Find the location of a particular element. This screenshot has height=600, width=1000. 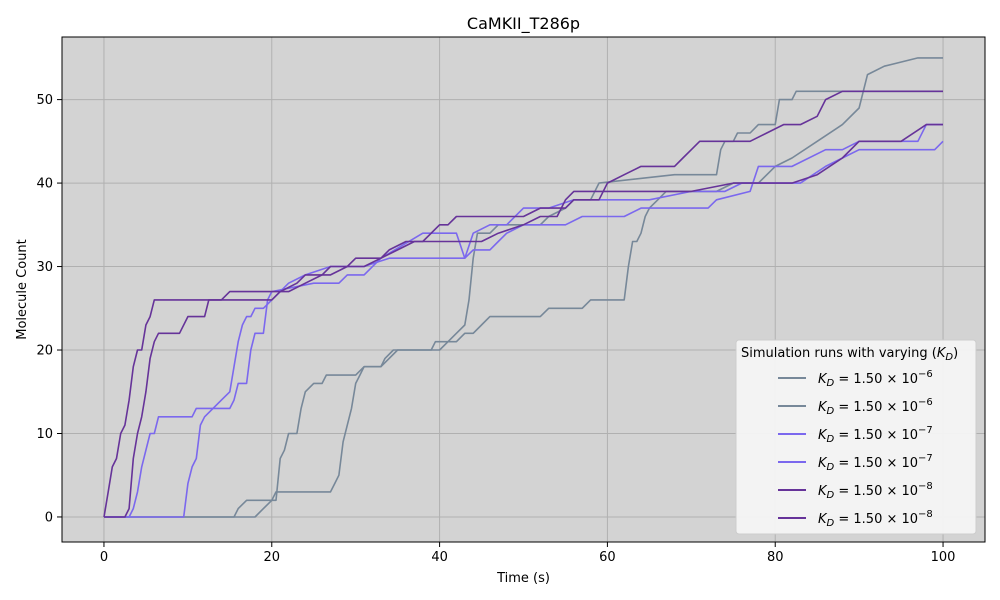

x-tick-label: 40 is located at coordinates (439, 557).